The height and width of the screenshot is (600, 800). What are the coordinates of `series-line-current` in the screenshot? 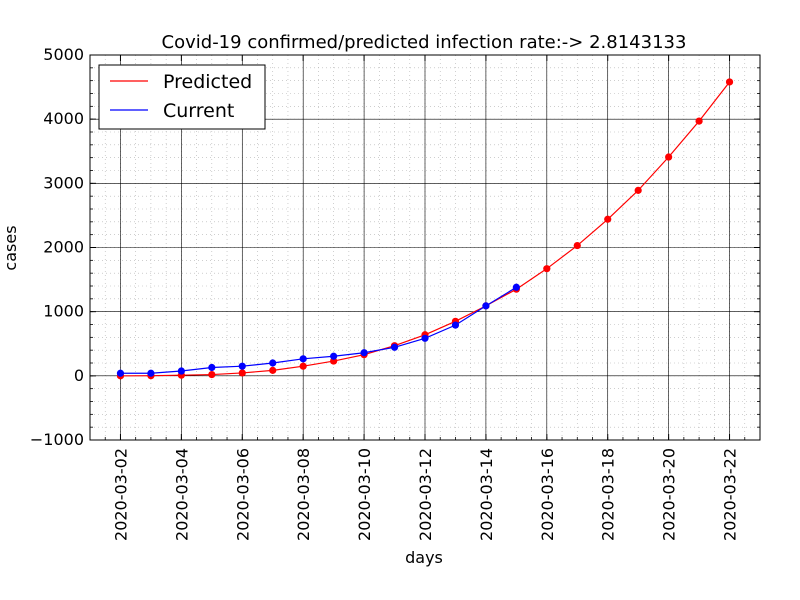 It's located at (318, 330).